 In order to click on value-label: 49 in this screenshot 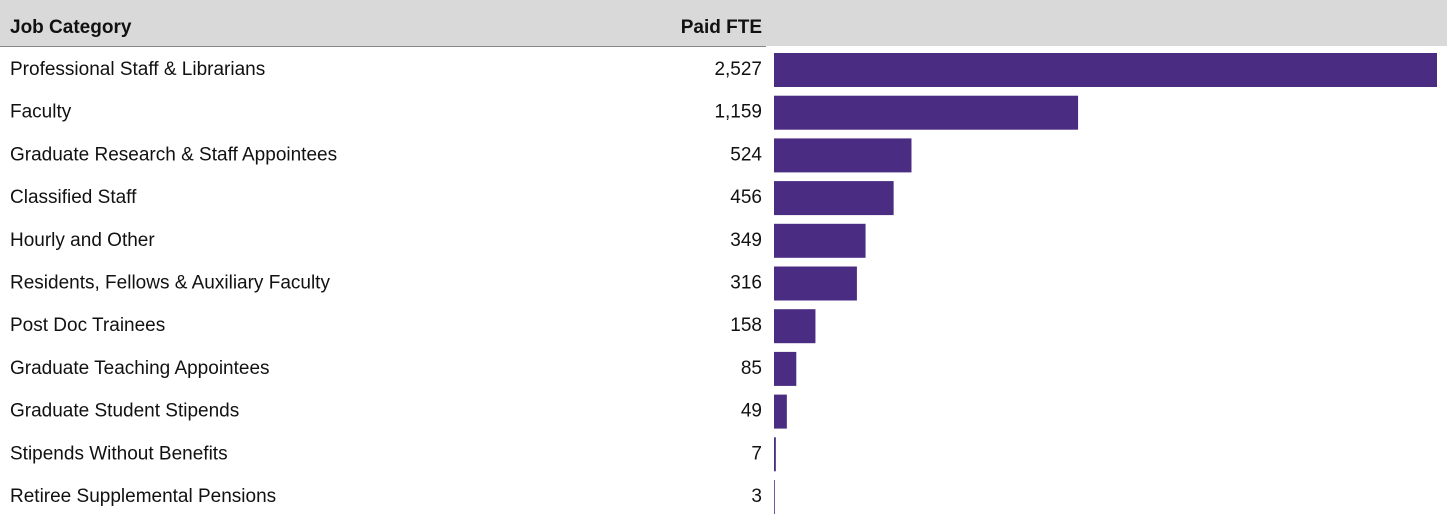, I will do `click(751, 411)`.